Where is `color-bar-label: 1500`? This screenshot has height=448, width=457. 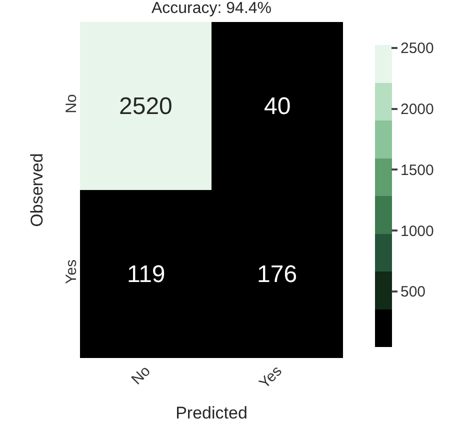 color-bar-label: 1500 is located at coordinates (417, 170).